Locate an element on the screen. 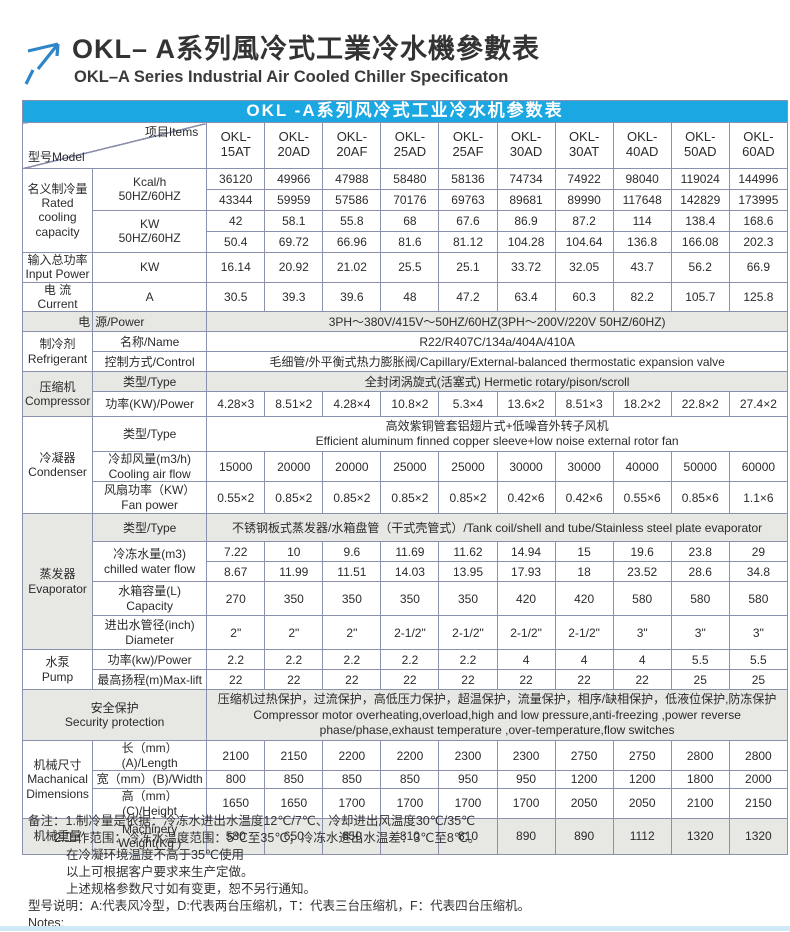 The width and height of the screenshot is (790, 932). spec-value-cell: 5.3×4 is located at coordinates (468, 404).